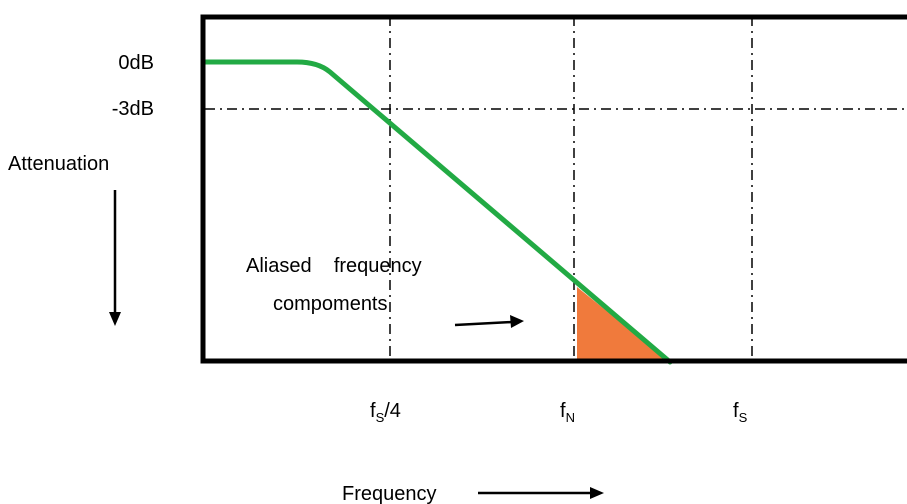 The image size is (907, 504). Describe the element at coordinates (385, 412) in the screenshot. I see `label-fs-quarter: fS/4` at that location.